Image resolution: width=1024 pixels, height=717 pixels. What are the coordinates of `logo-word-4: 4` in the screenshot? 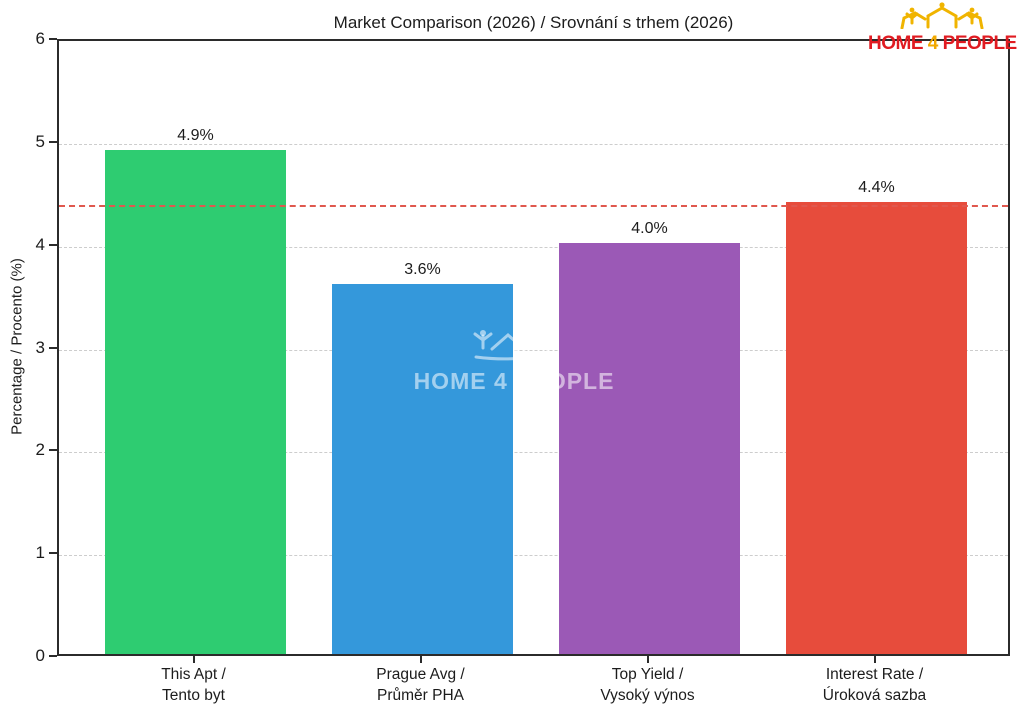 It's located at (933, 43).